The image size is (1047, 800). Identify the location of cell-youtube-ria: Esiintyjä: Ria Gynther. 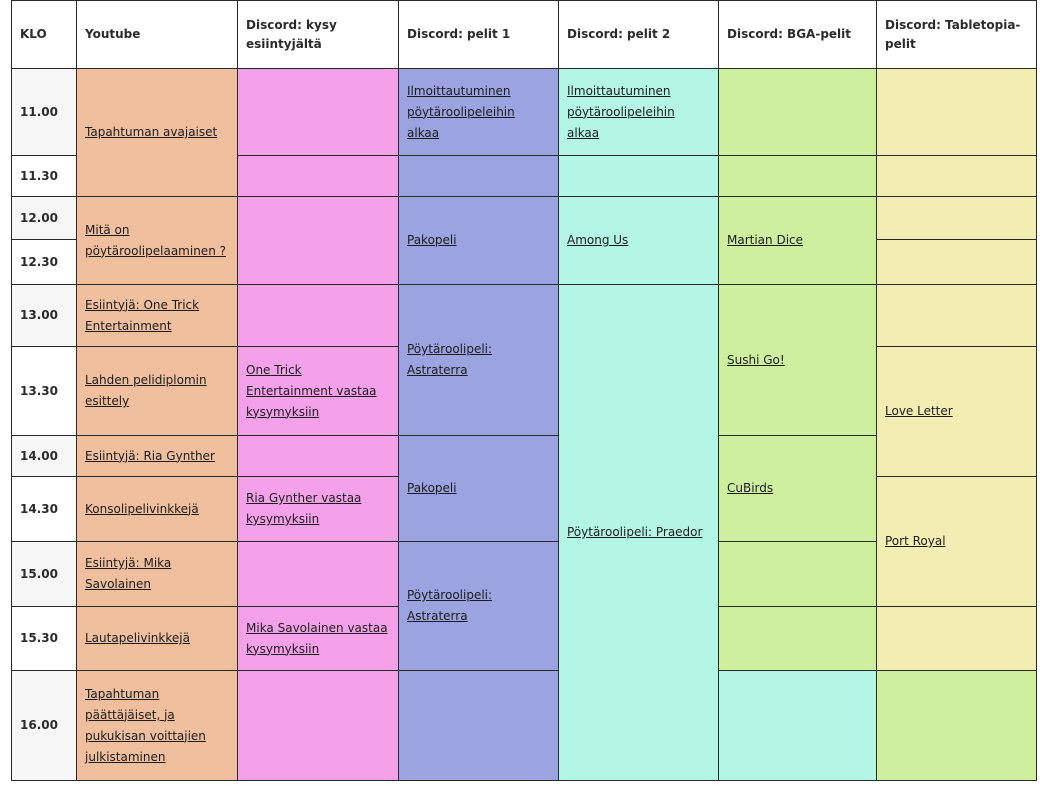
(157, 456).